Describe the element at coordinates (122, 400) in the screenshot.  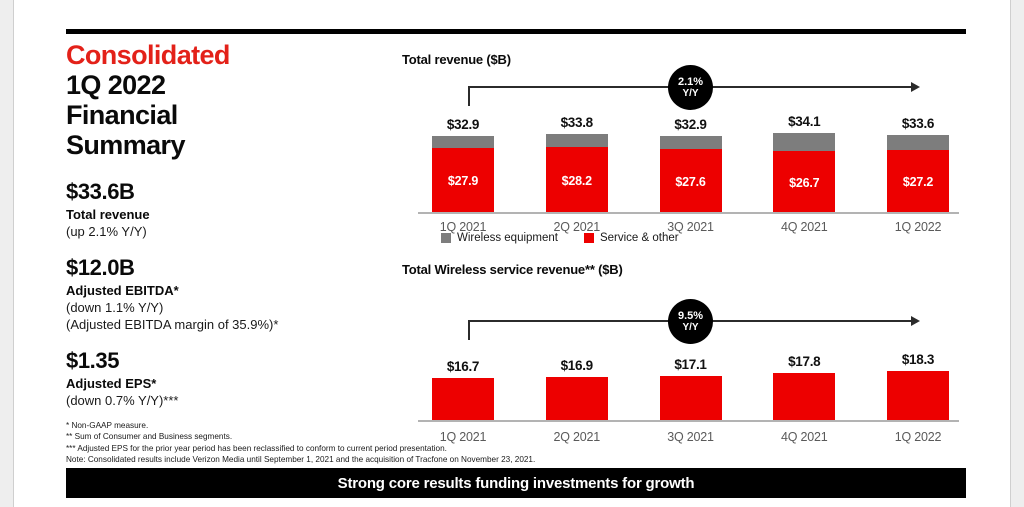
I see `metric-sub: (down 0.7% Y/Y)***` at that location.